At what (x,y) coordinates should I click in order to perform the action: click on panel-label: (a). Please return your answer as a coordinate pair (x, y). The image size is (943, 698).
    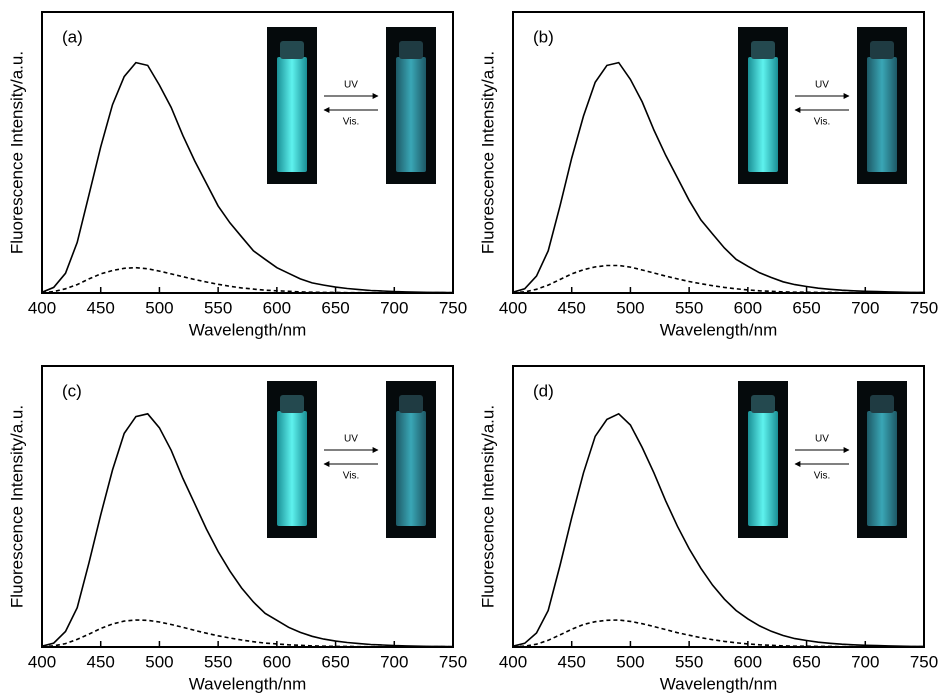
    Looking at the image, I should click on (72, 36).